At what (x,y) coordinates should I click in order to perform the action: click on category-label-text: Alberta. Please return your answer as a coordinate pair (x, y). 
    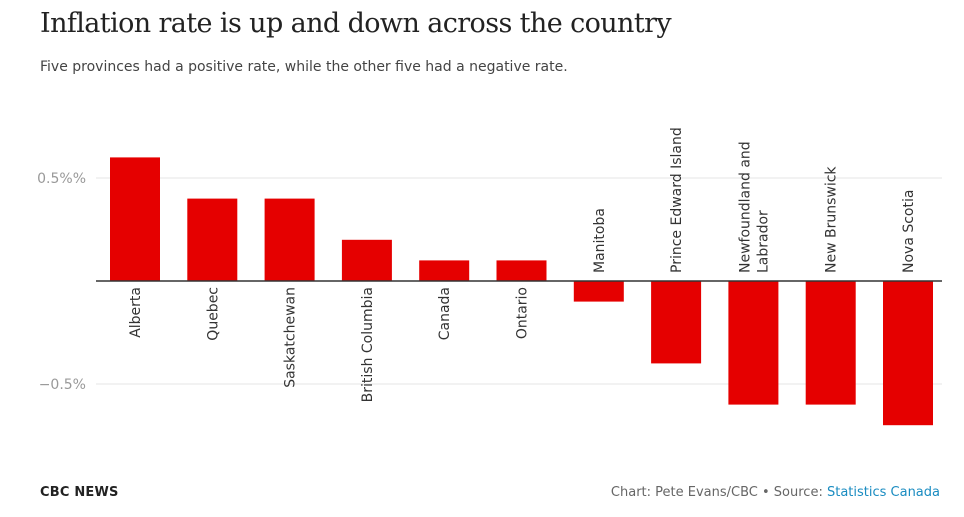
    Looking at the image, I should click on (136, 312).